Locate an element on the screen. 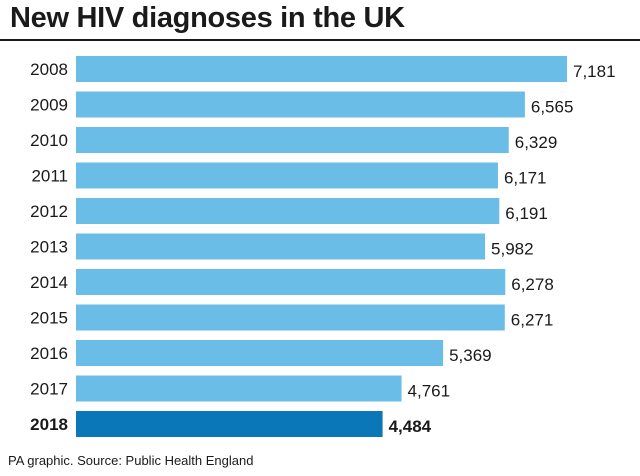 The height and width of the screenshot is (476, 640). year-label-2015: 2015 is located at coordinates (49, 318).